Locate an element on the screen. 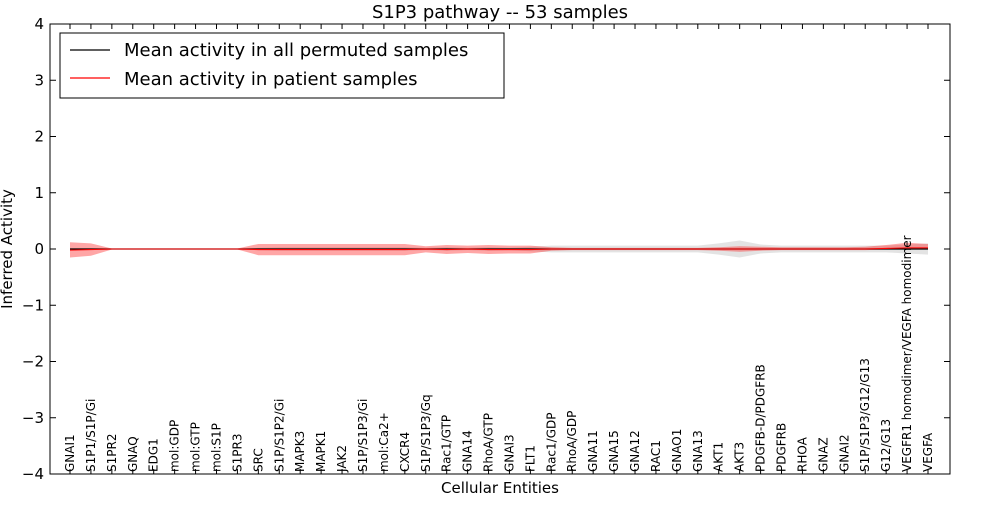  x-axis-label: Cellular Entities is located at coordinates (500, 488).